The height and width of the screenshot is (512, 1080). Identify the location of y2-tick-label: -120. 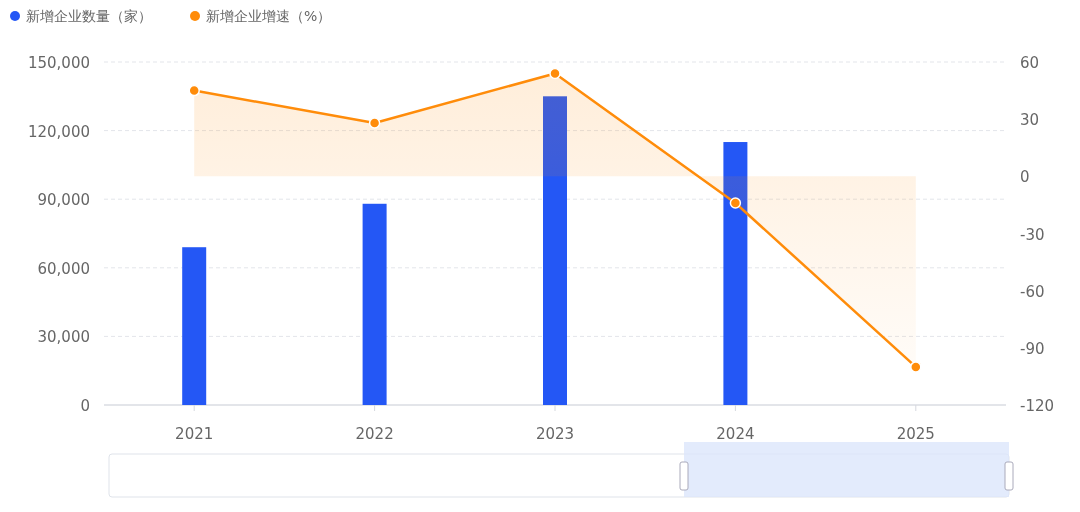
(1037, 406).